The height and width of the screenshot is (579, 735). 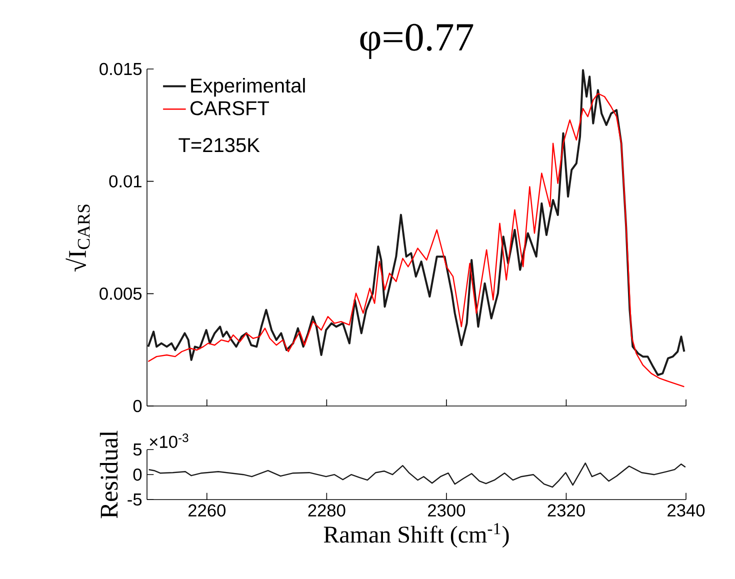 I want to click on annotation: T=2135K, so click(x=219, y=145).